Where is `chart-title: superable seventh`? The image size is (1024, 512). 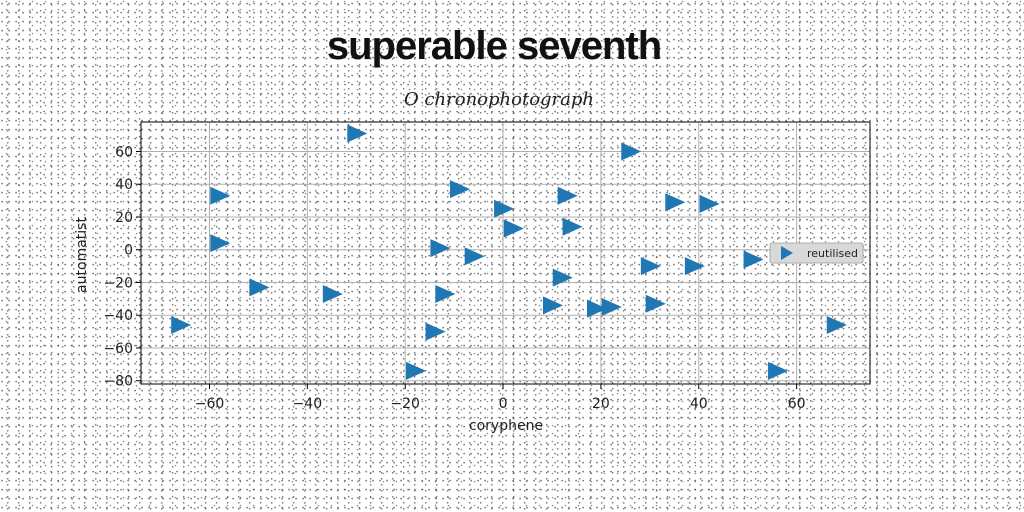
chart-title: superable seventh is located at coordinates (494, 46).